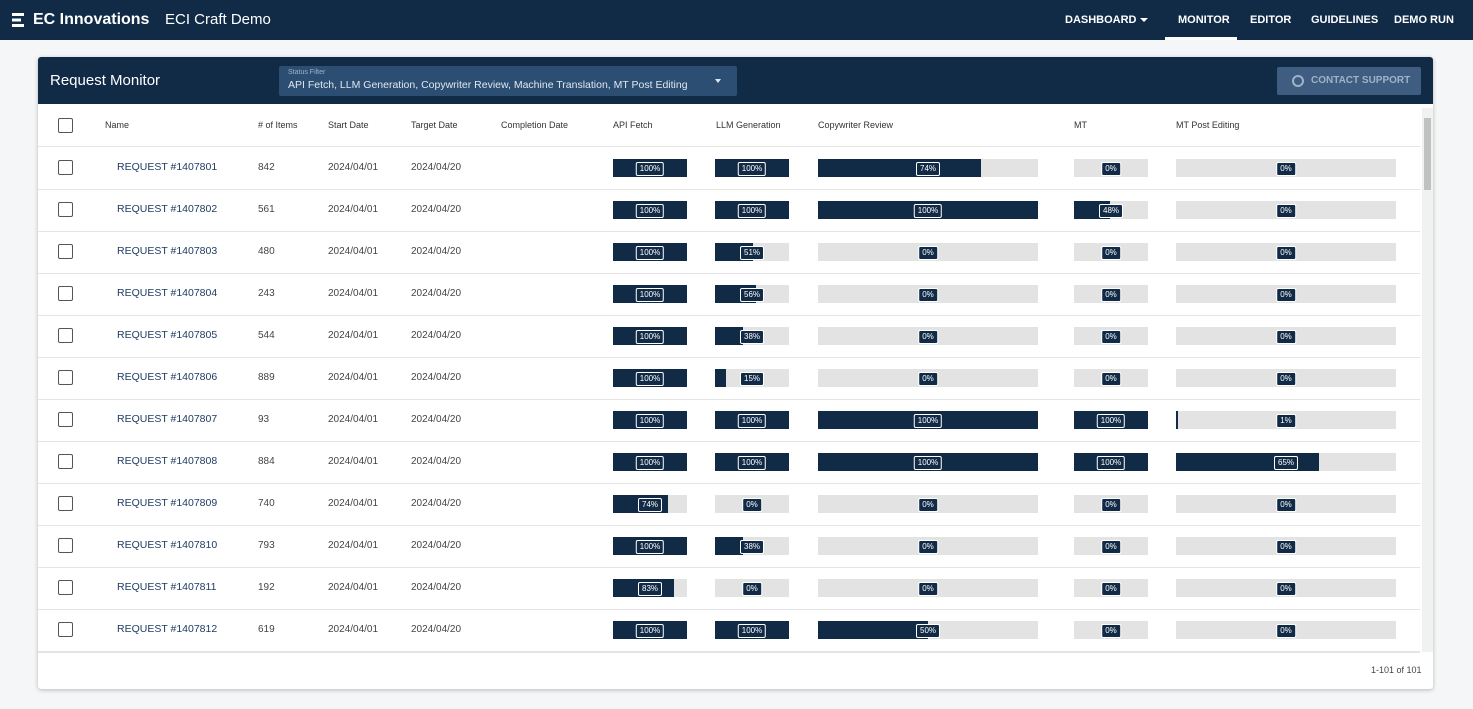 The width and height of the screenshot is (1473, 709). What do you see at coordinates (266, 503) in the screenshot?
I see `item-count: 740` at bounding box center [266, 503].